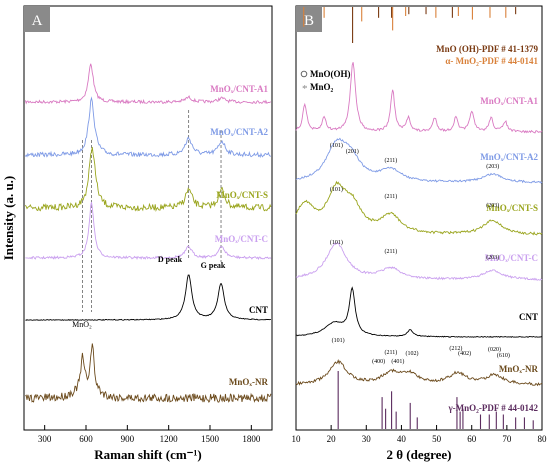  I want to click on raman-trace-label: MnOₓ/CNT-A1, so click(239, 89).